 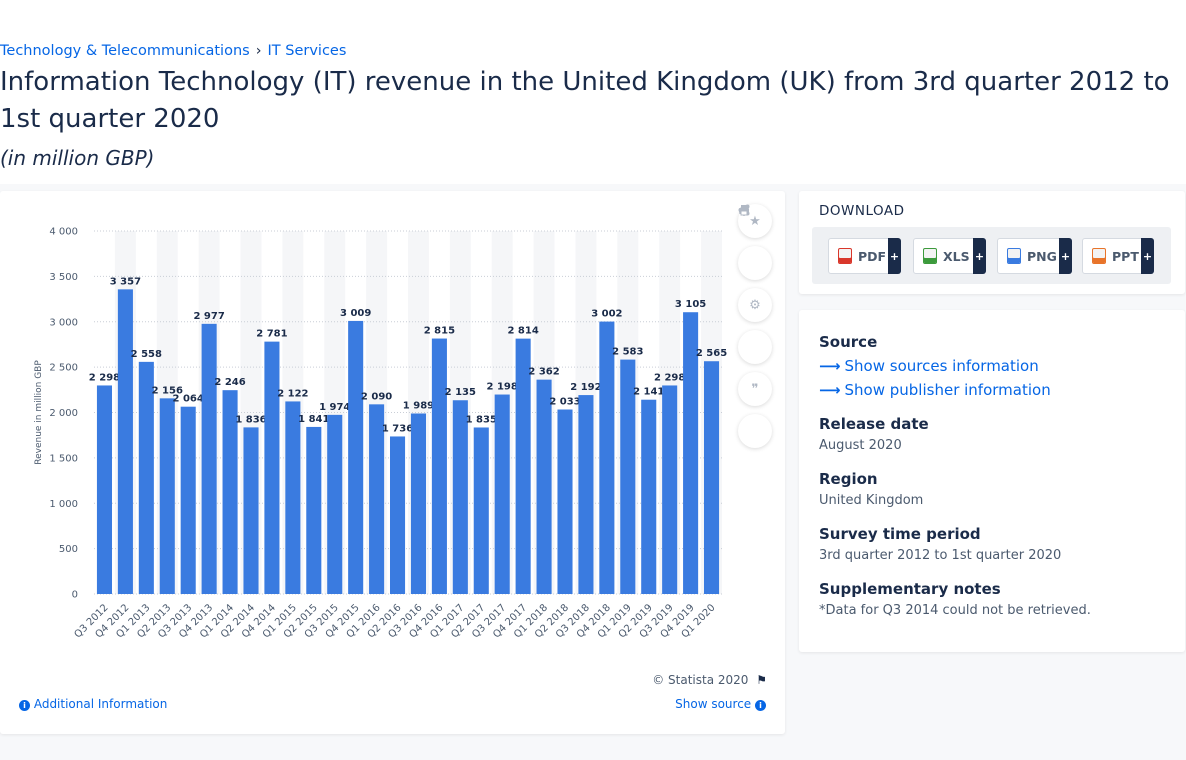 I want to click on show-sources-label: Show sources information, so click(x=941, y=366).